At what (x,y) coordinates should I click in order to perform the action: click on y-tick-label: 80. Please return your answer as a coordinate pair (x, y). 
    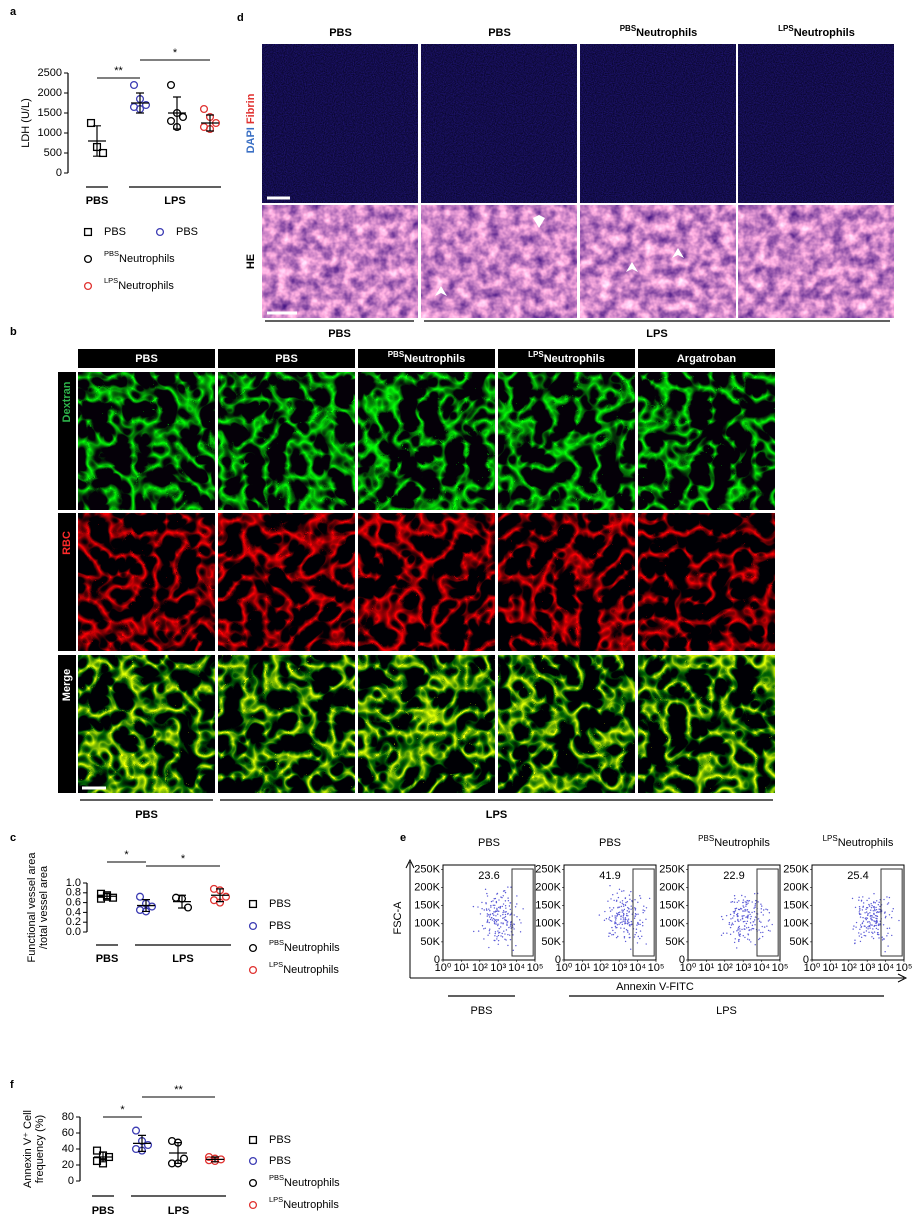
    Looking at the image, I should click on (68, 1117).